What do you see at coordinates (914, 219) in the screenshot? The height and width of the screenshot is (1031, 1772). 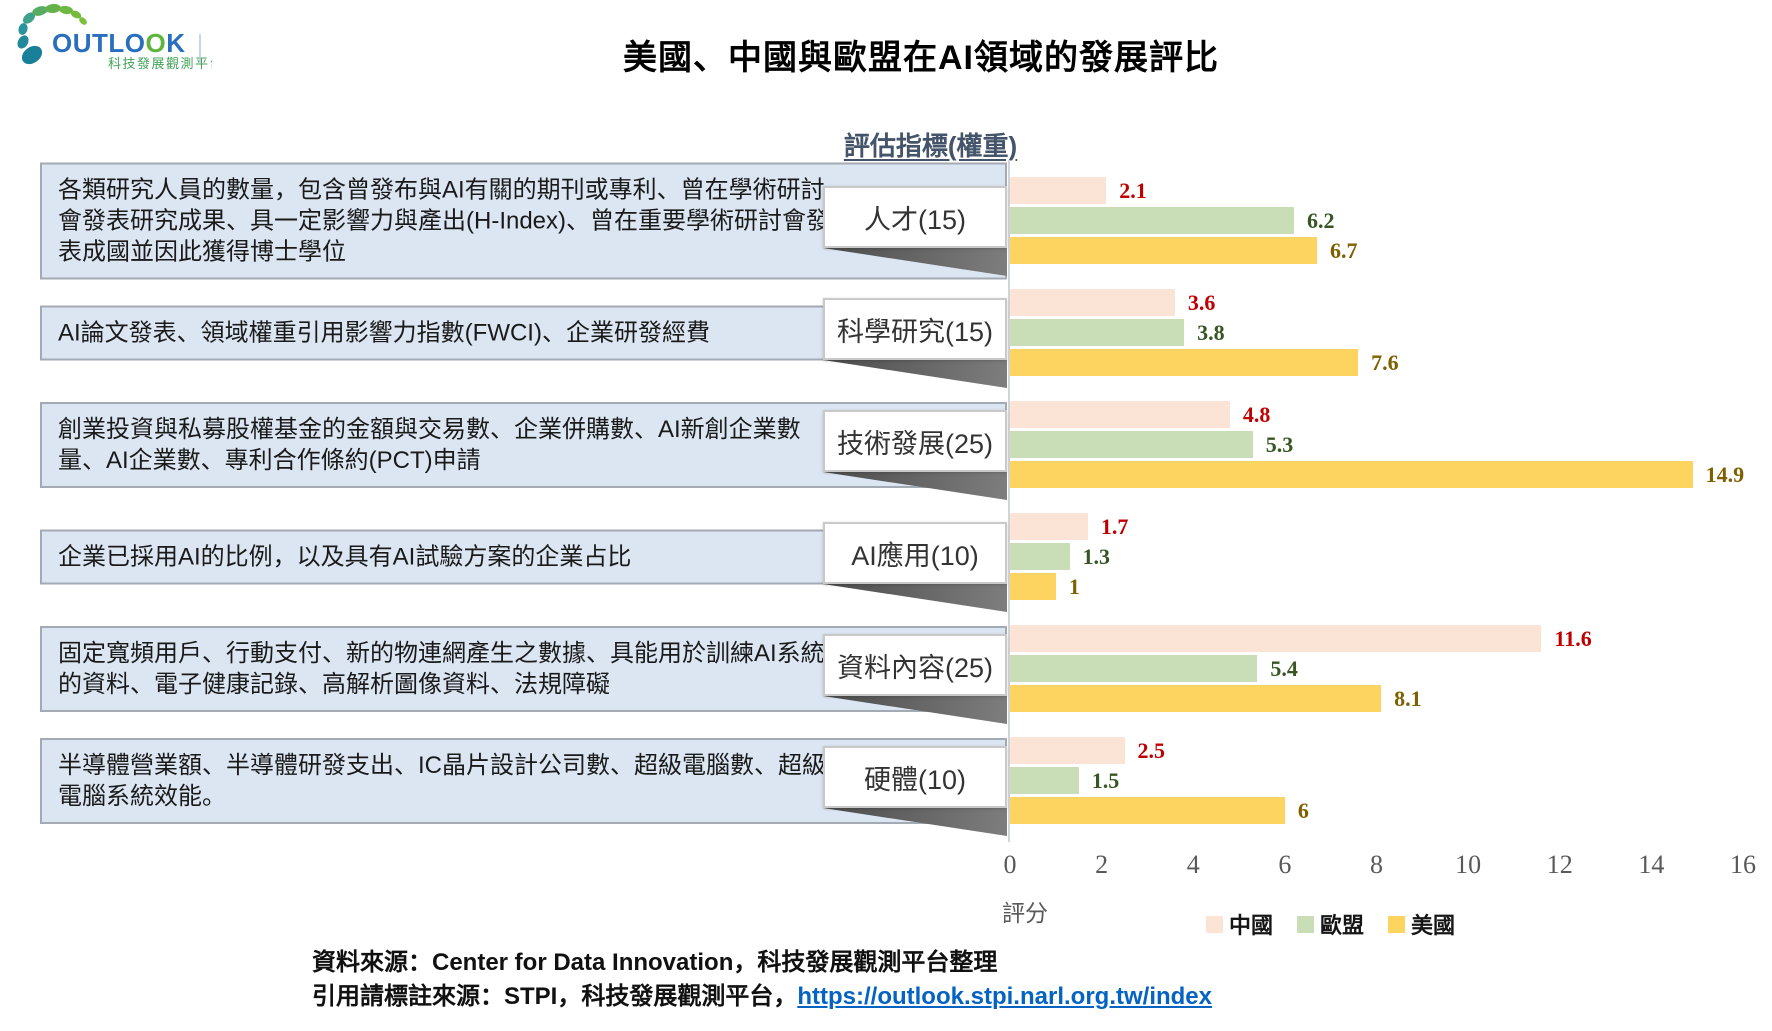 I see `category-label: 人才(15)` at bounding box center [914, 219].